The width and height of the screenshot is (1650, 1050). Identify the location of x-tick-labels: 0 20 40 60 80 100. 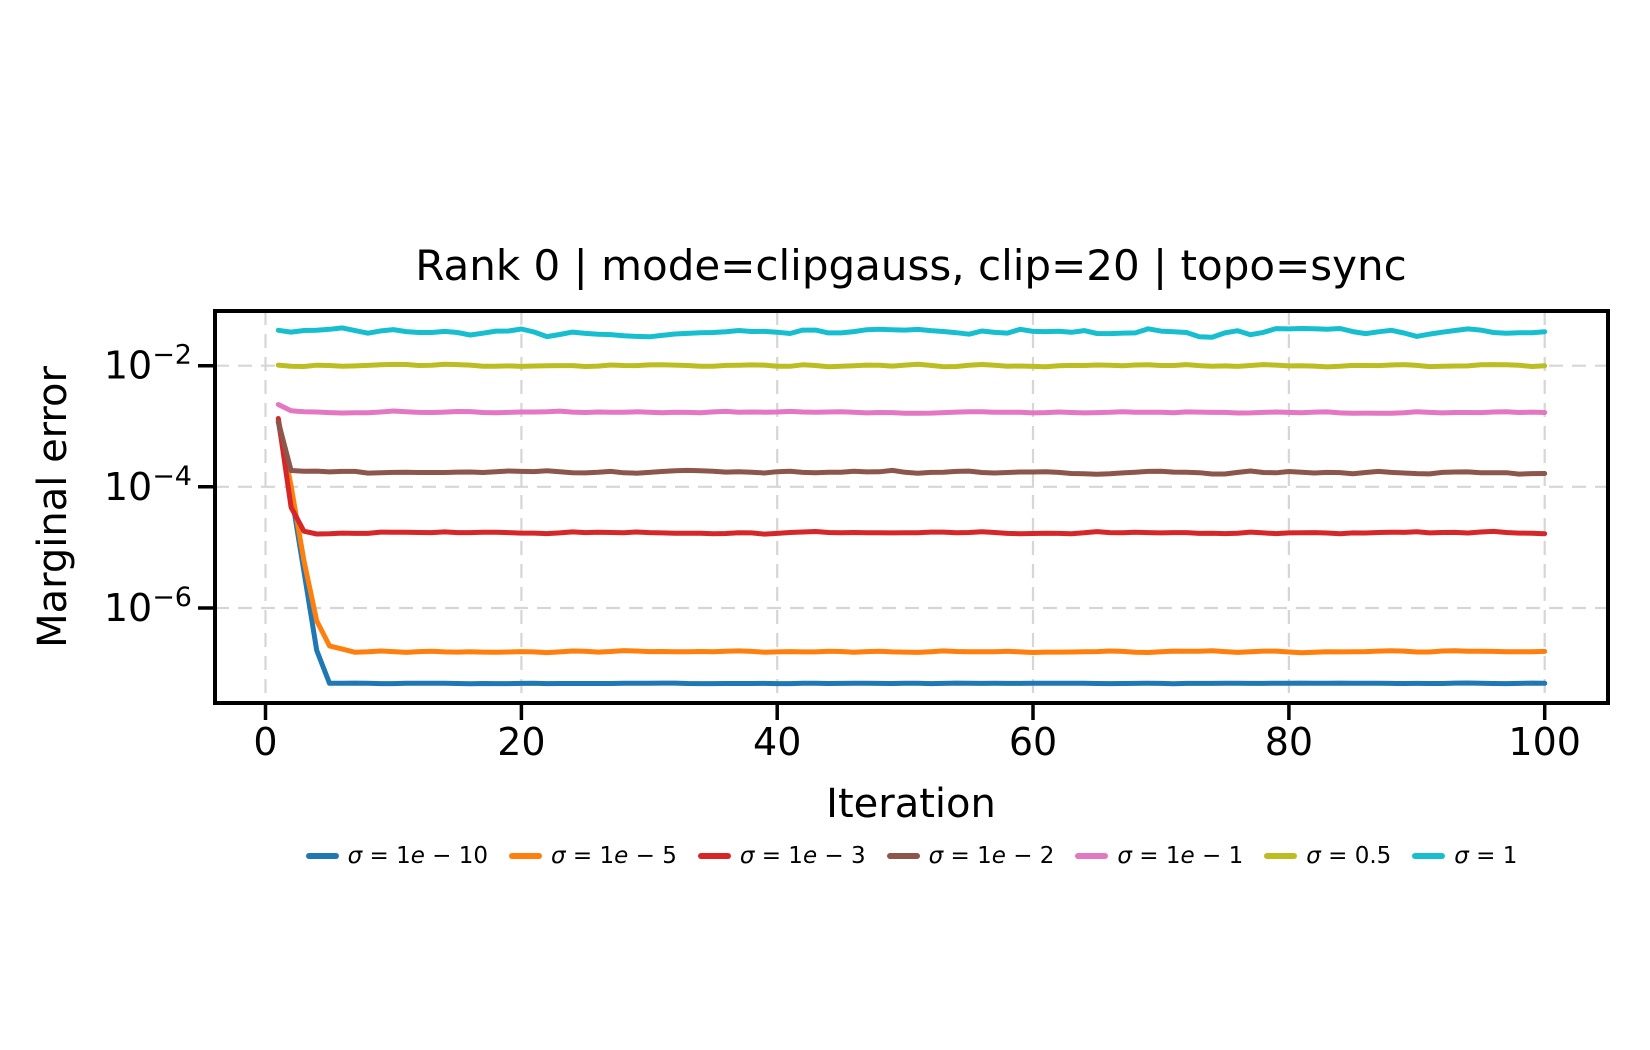
(917, 742).